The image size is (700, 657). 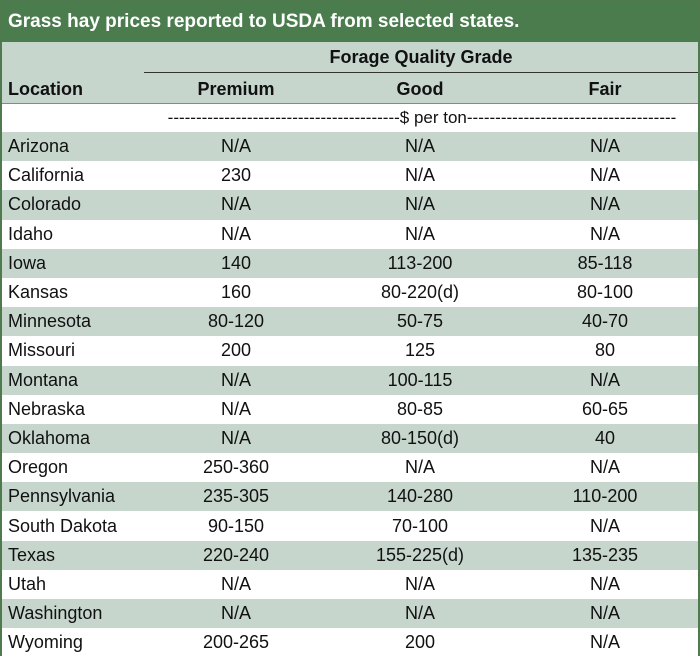 I want to click on row-location-cell: Colorado, so click(x=45, y=204).